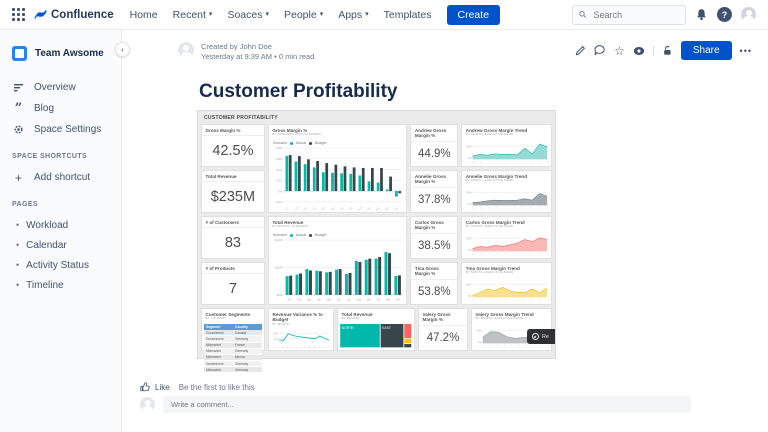 This screenshot has height=432, width=768. I want to click on menu-home: Home, so click(143, 14).